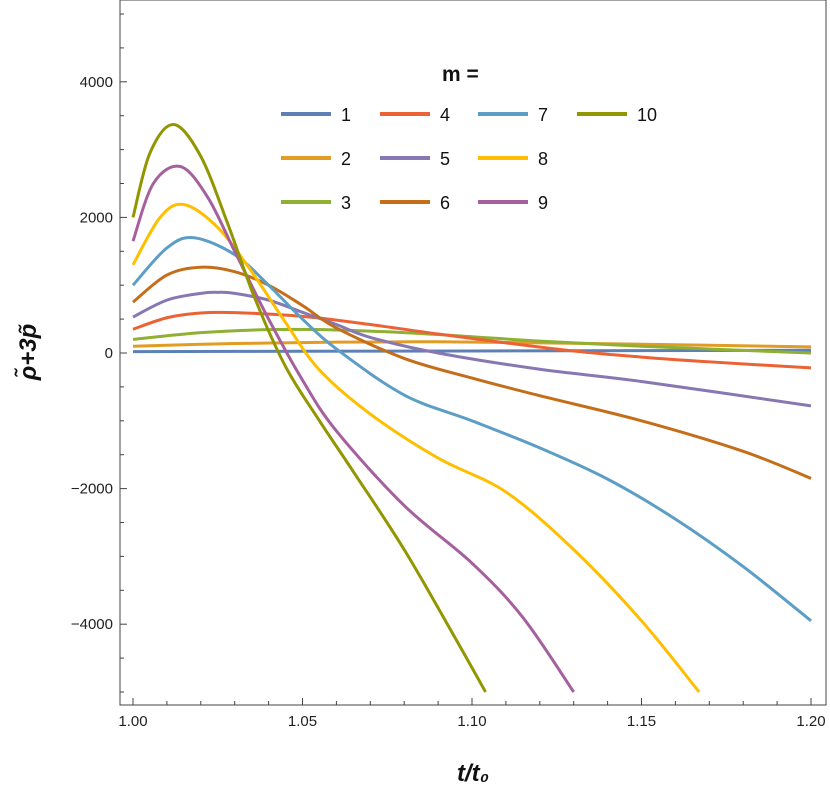  I want to click on y-tick-label: 0, so click(109, 353).